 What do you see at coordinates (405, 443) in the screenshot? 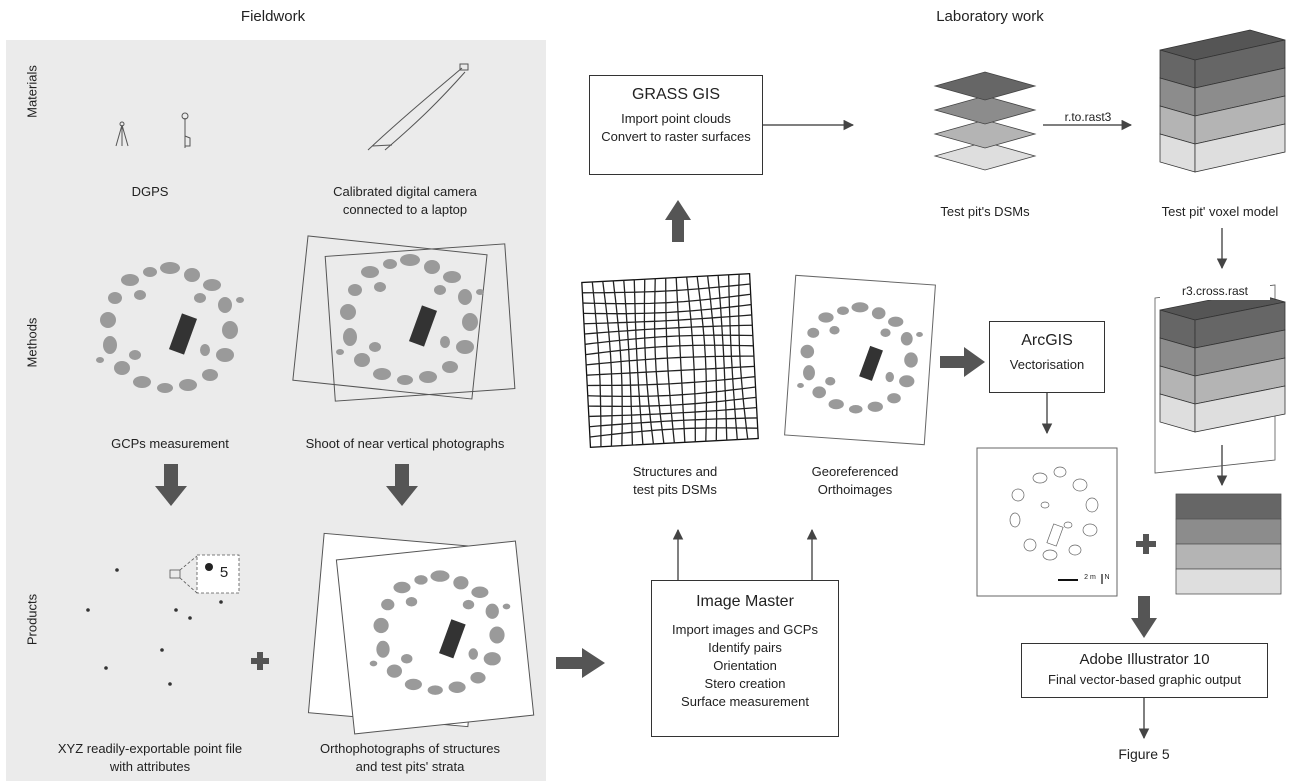
I see `shoot-label: Shoot of near vertical photographs` at bounding box center [405, 443].